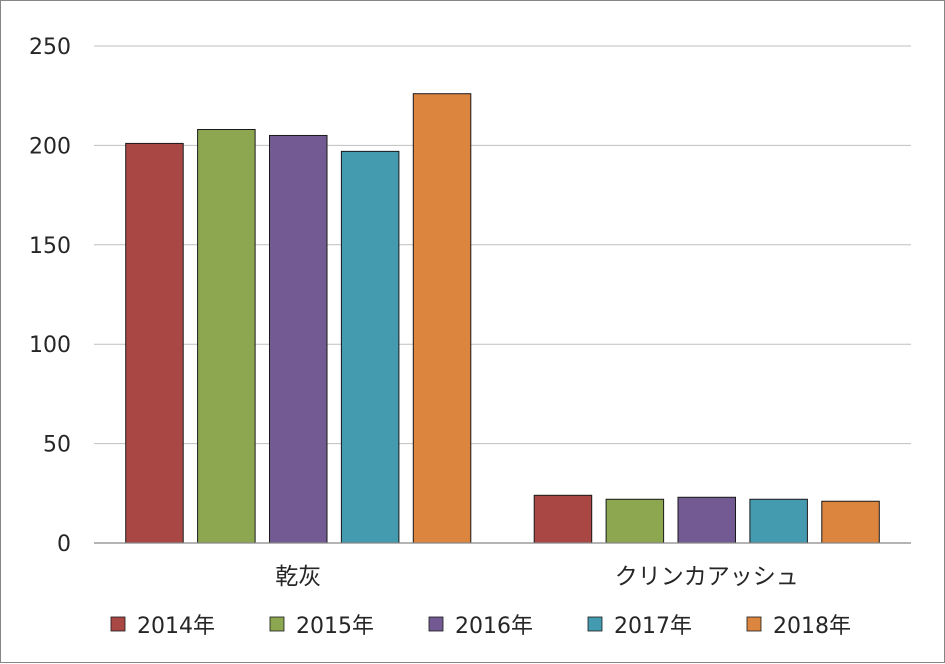 This screenshot has height=664, width=945. What do you see at coordinates (57, 445) in the screenshot?
I see `y-tick-label: 50` at bounding box center [57, 445].